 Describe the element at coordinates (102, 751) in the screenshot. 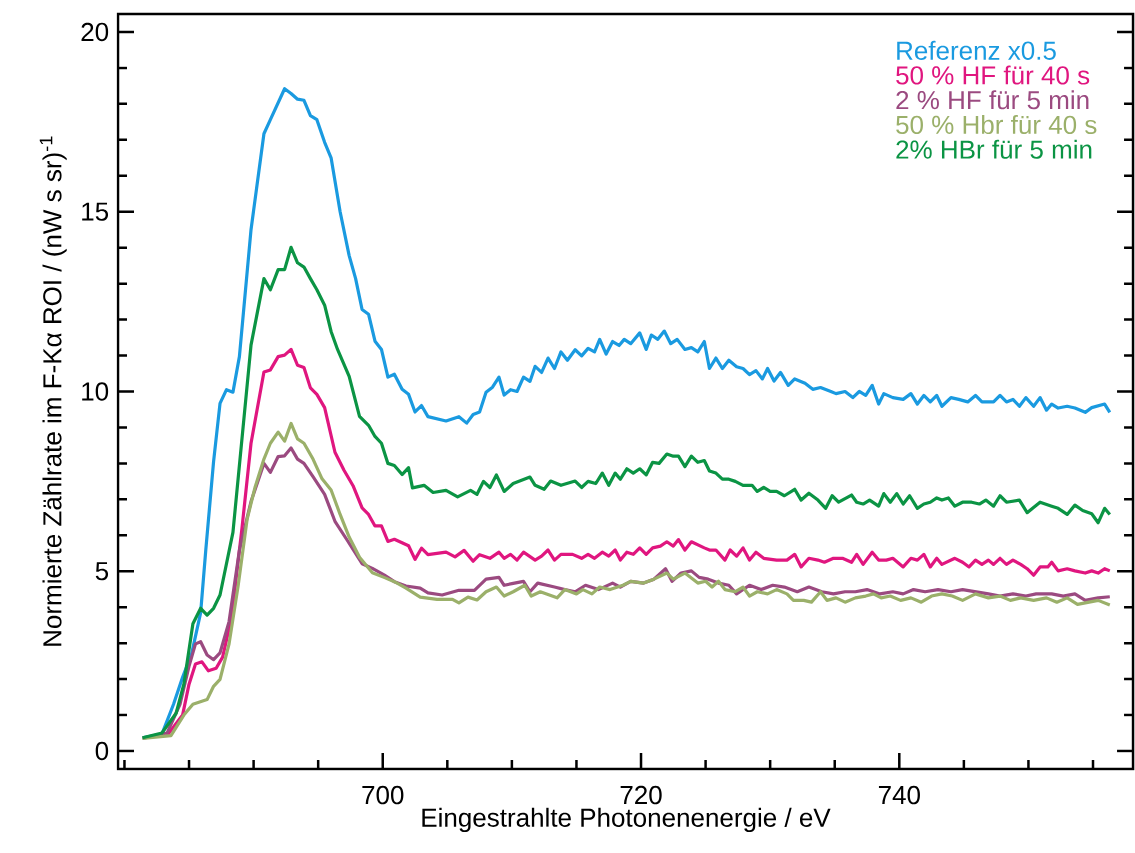

I see `y-tick-label: 0` at that location.